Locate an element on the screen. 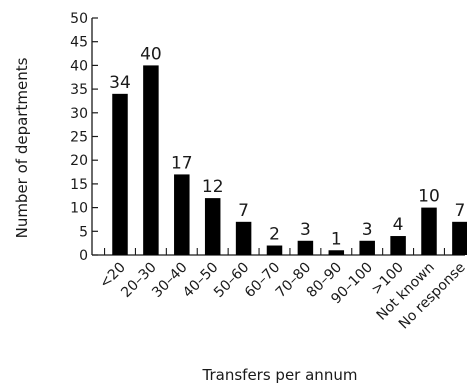 The width and height of the screenshot is (467, 389). y-tick-label: 5 is located at coordinates (83, 232).